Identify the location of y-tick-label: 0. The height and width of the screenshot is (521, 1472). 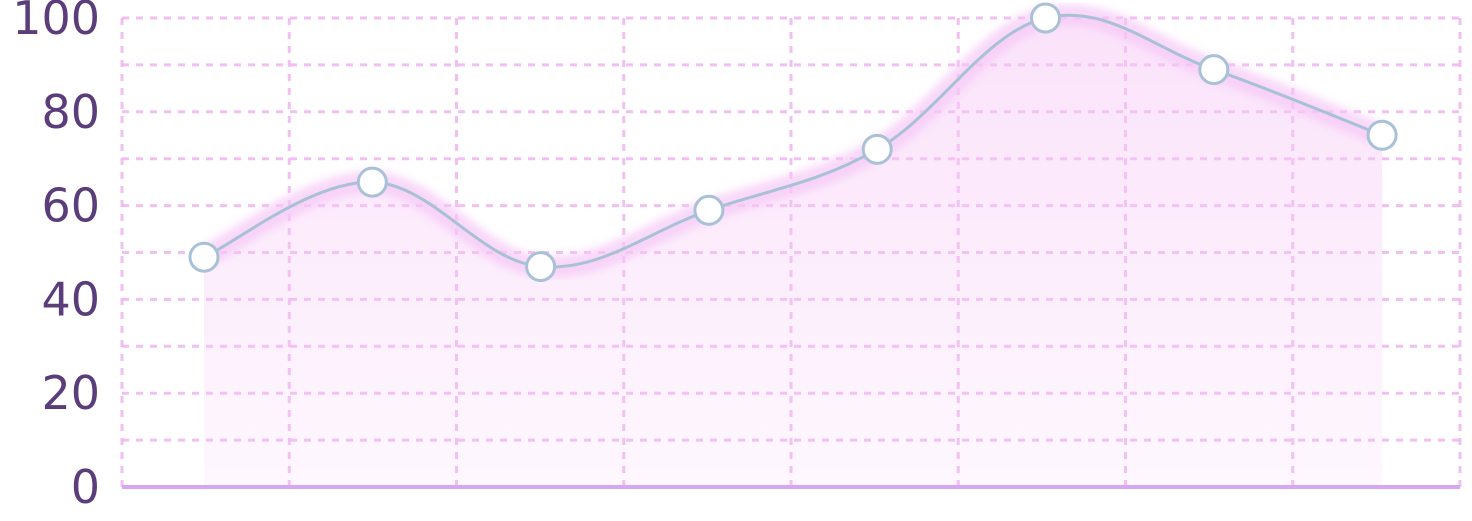
(85, 487).